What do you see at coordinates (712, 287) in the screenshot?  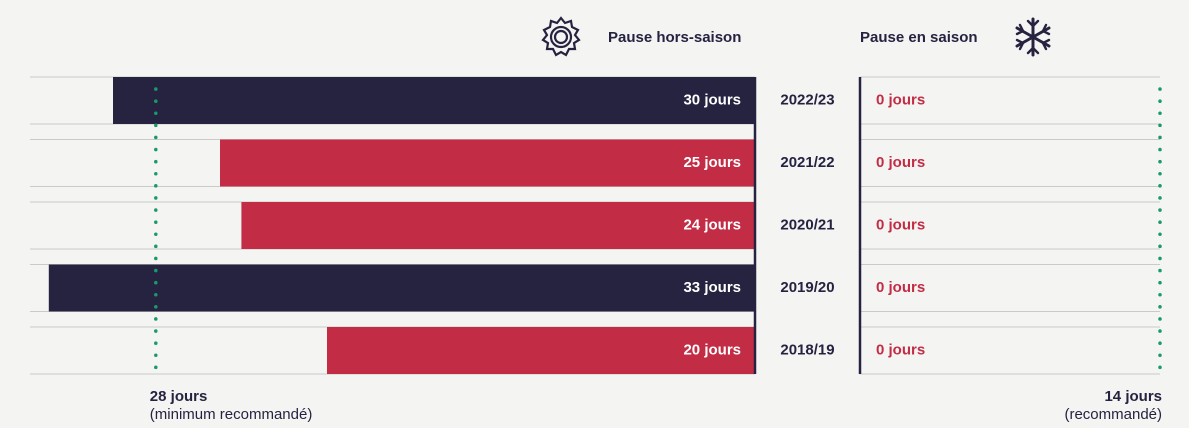 I see `value-label: 33 jours` at bounding box center [712, 287].